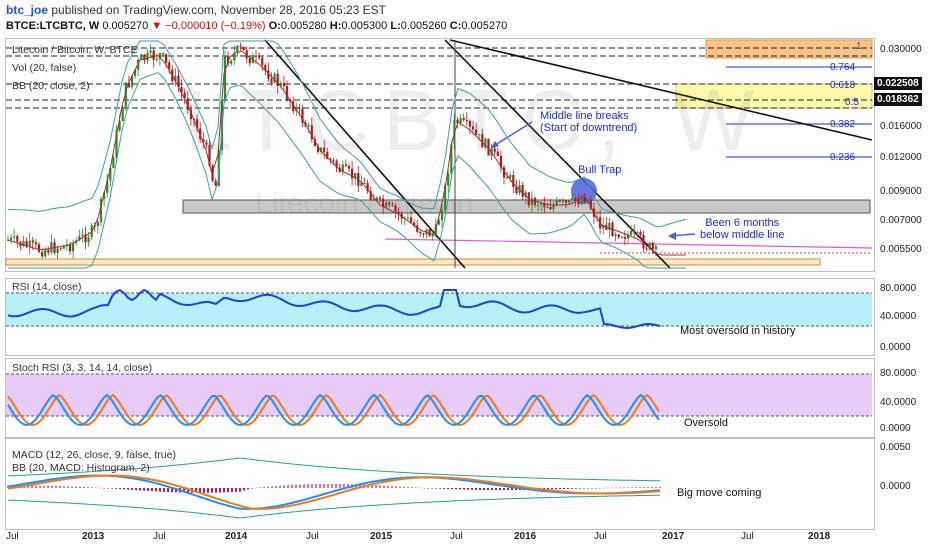  Describe the element at coordinates (125, 26) in the screenshot. I see `last-price: 0.005270` at that location.